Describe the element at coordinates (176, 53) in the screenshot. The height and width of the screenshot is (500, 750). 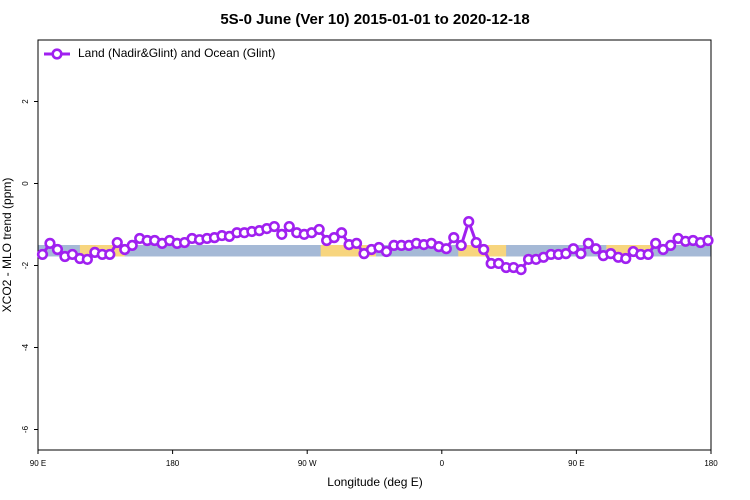
I see `legend-label: Land (Nadir&Glint) and Ocean (Glint)` at that location.